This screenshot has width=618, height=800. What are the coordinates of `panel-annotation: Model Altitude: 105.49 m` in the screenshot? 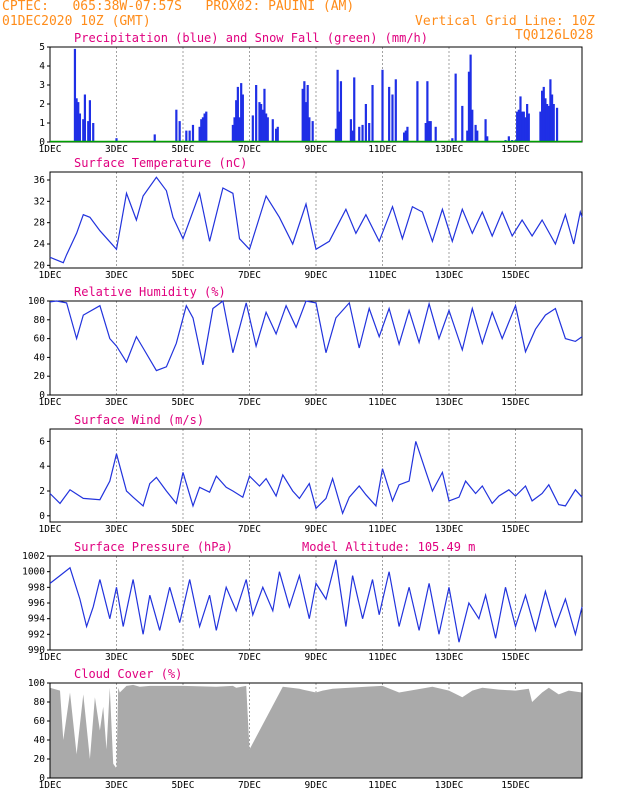 It's located at (388, 547).